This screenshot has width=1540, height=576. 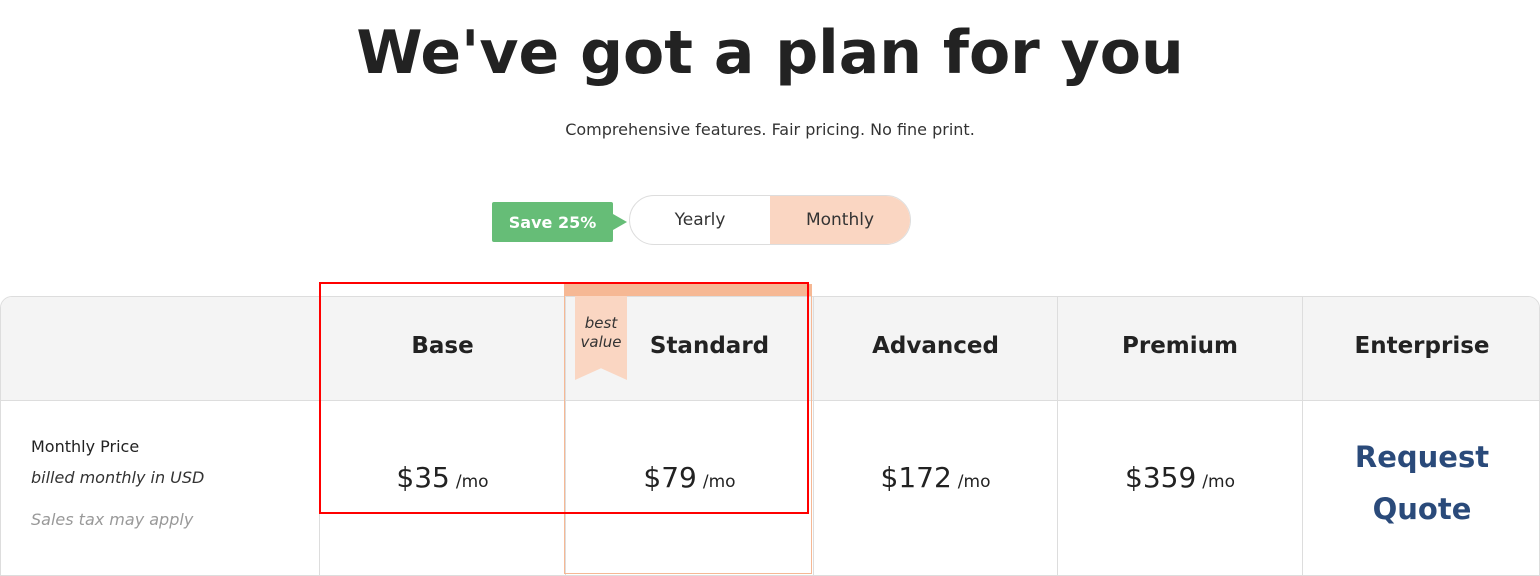 What do you see at coordinates (112, 519) in the screenshot?
I see `row-label-tax: Sales tax may apply` at bounding box center [112, 519].